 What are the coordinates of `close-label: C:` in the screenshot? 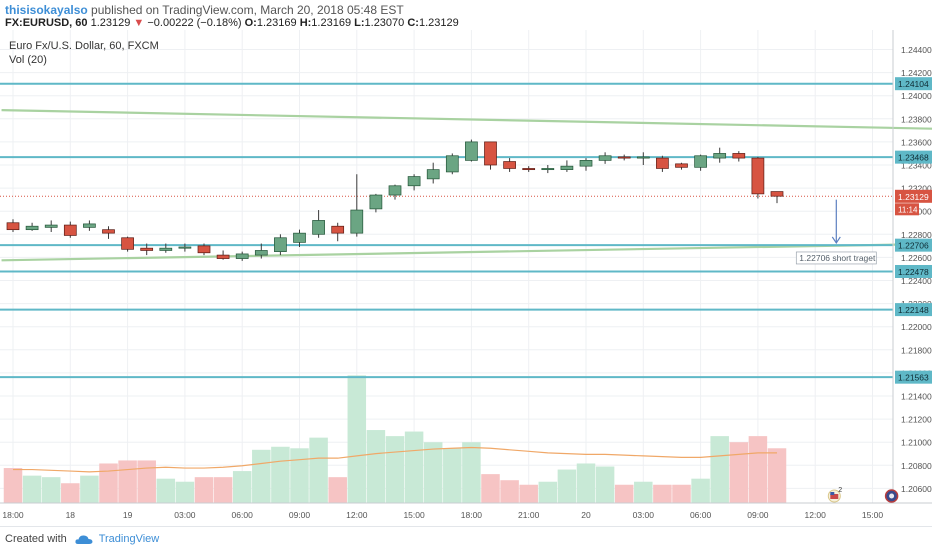 It's located at (413, 23).